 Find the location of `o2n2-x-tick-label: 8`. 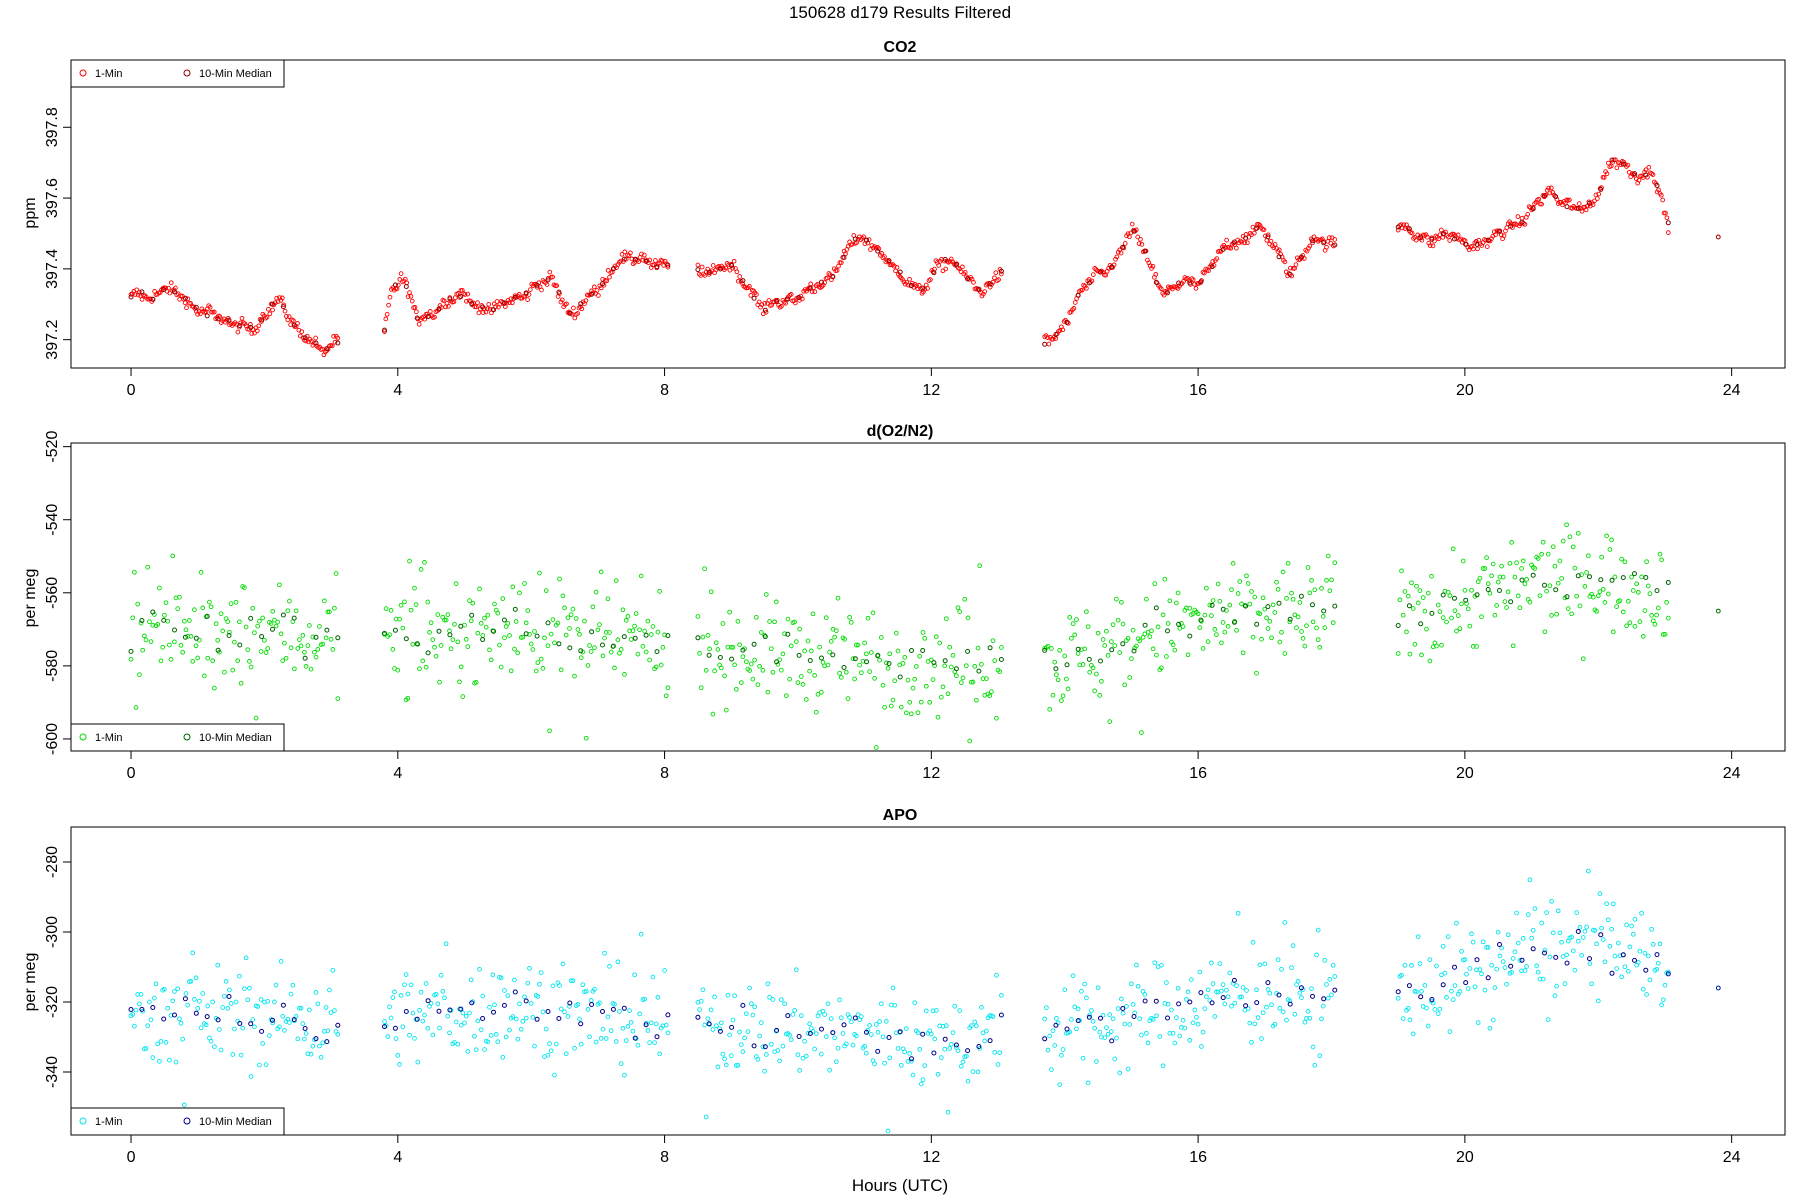

o2n2-x-tick-label: 8 is located at coordinates (664, 773).